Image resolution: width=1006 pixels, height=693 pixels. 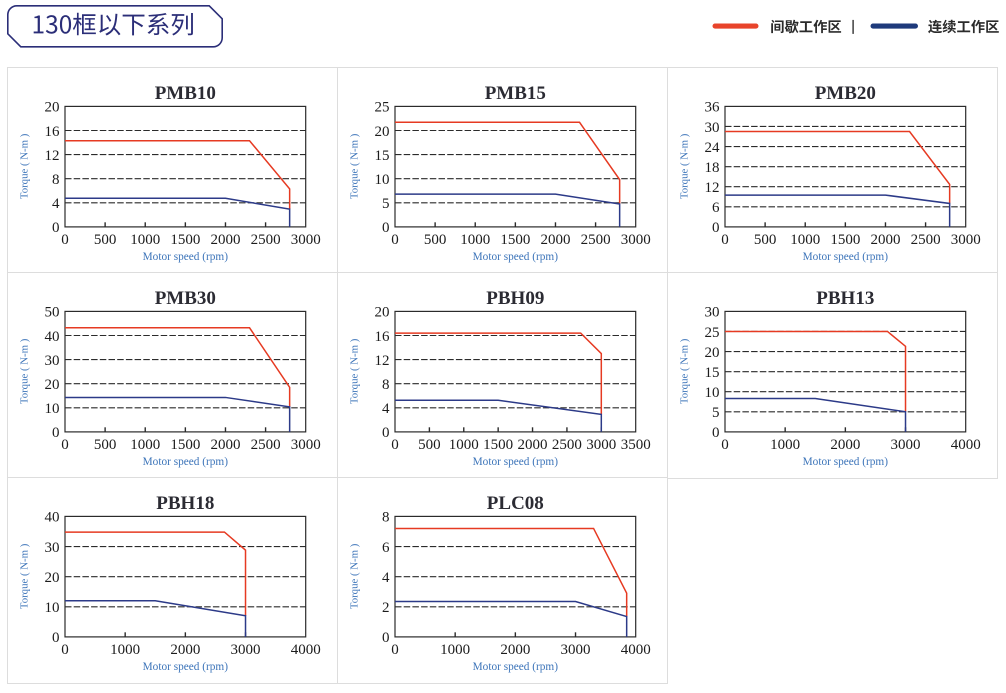 What do you see at coordinates (52, 518) in the screenshot?
I see `svg-text: 40` at bounding box center [52, 518].